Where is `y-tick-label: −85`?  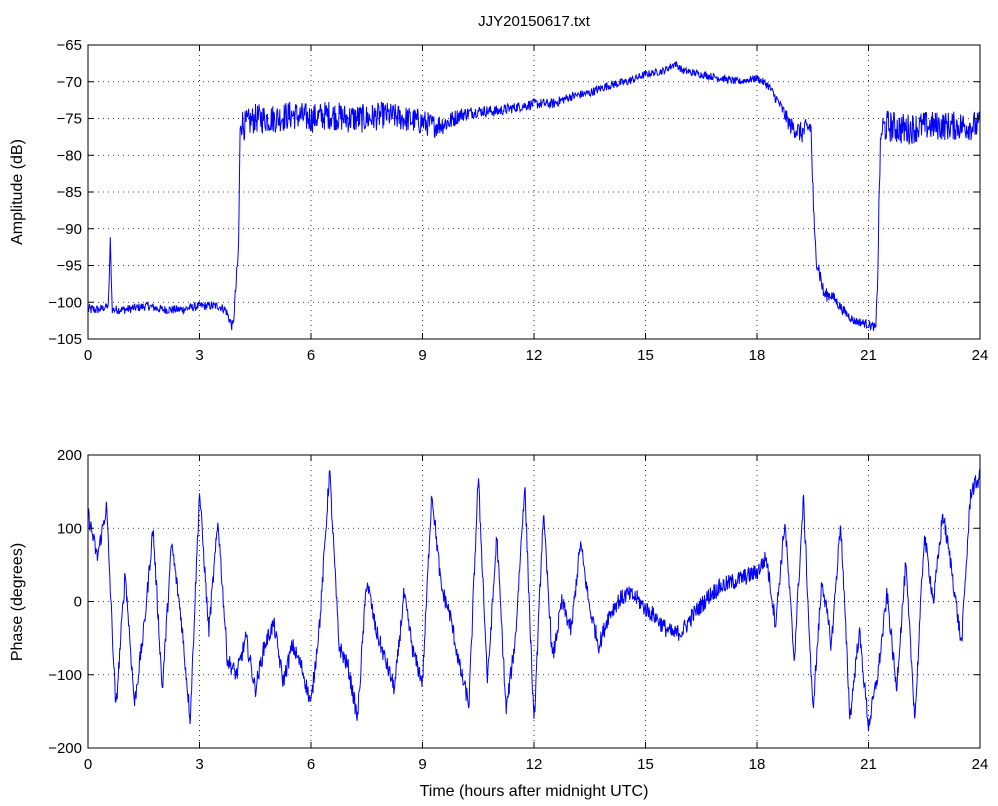 y-tick-label: −85 is located at coordinates (69, 192).